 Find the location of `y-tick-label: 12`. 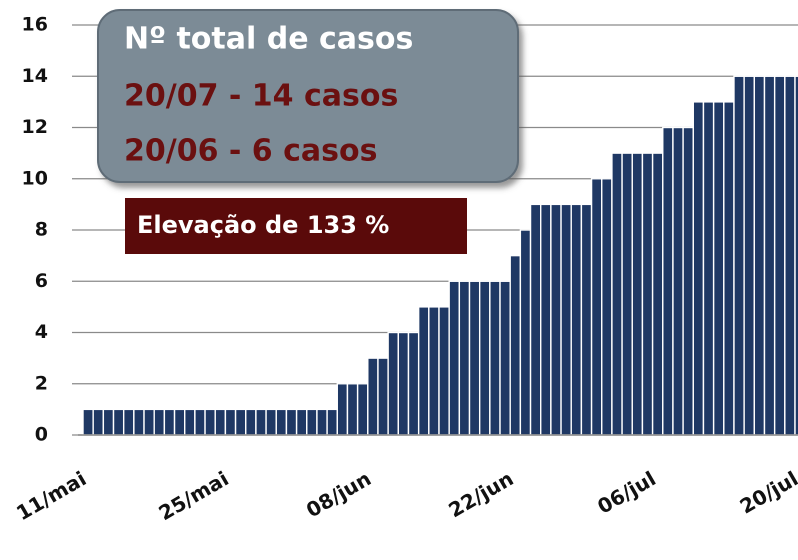

y-tick-label: 12 is located at coordinates (35, 127).